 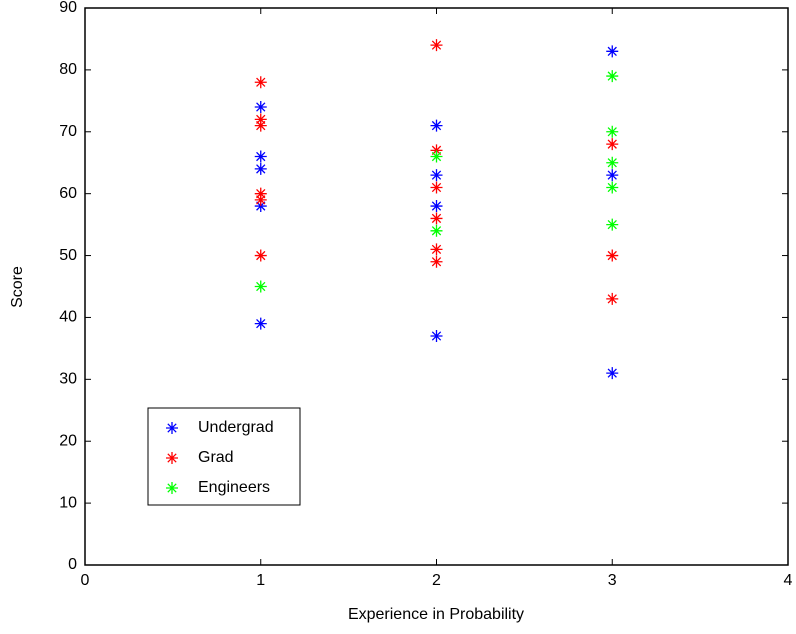 I want to click on x-axis-label: Experience in Probability, so click(x=436, y=614).